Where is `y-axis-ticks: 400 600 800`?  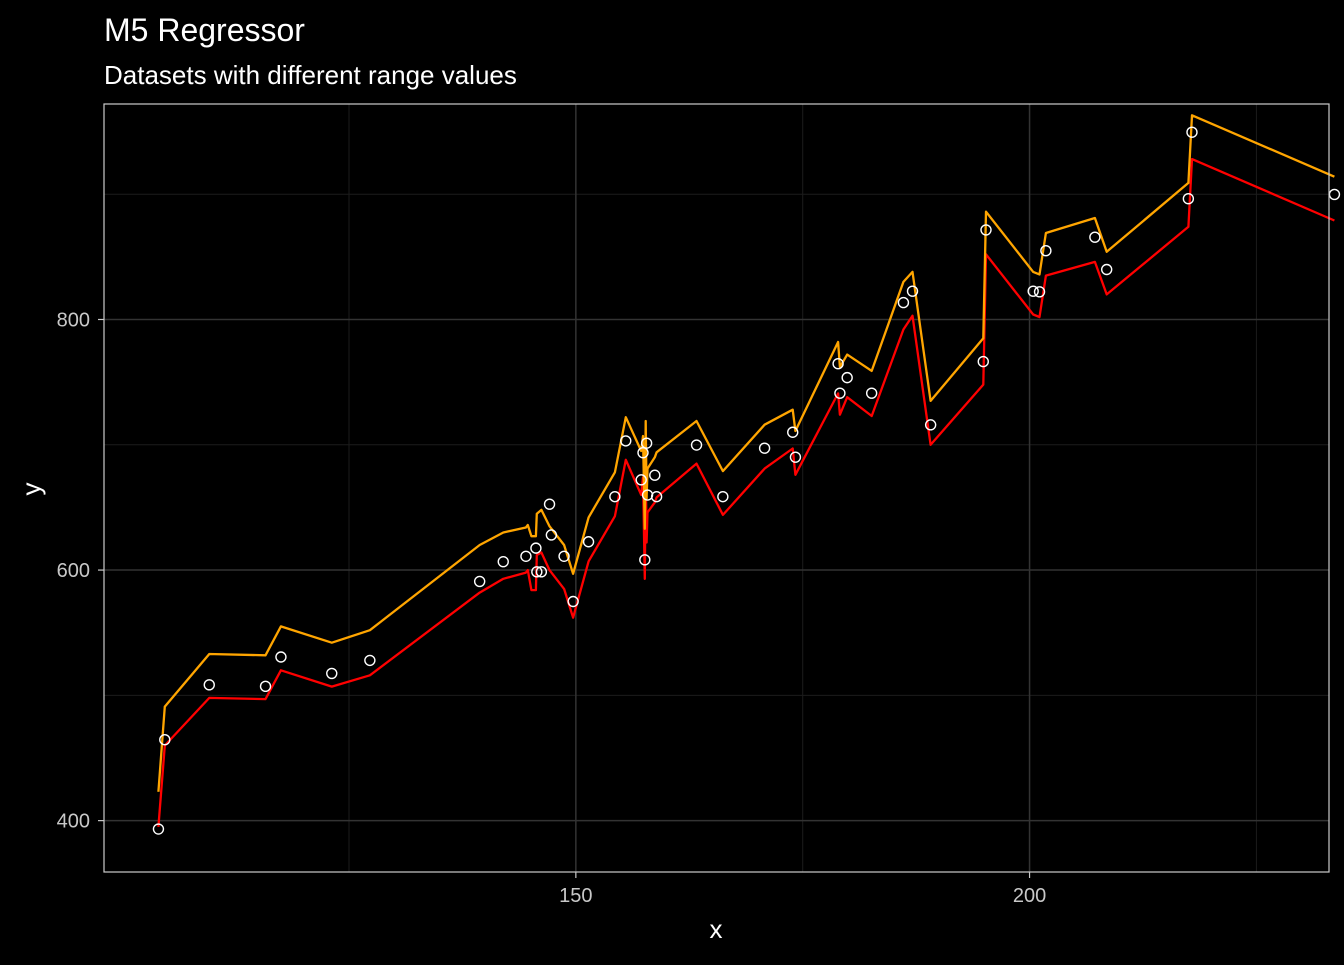
y-axis-ticks: 400 600 800 is located at coordinates (80, 571).